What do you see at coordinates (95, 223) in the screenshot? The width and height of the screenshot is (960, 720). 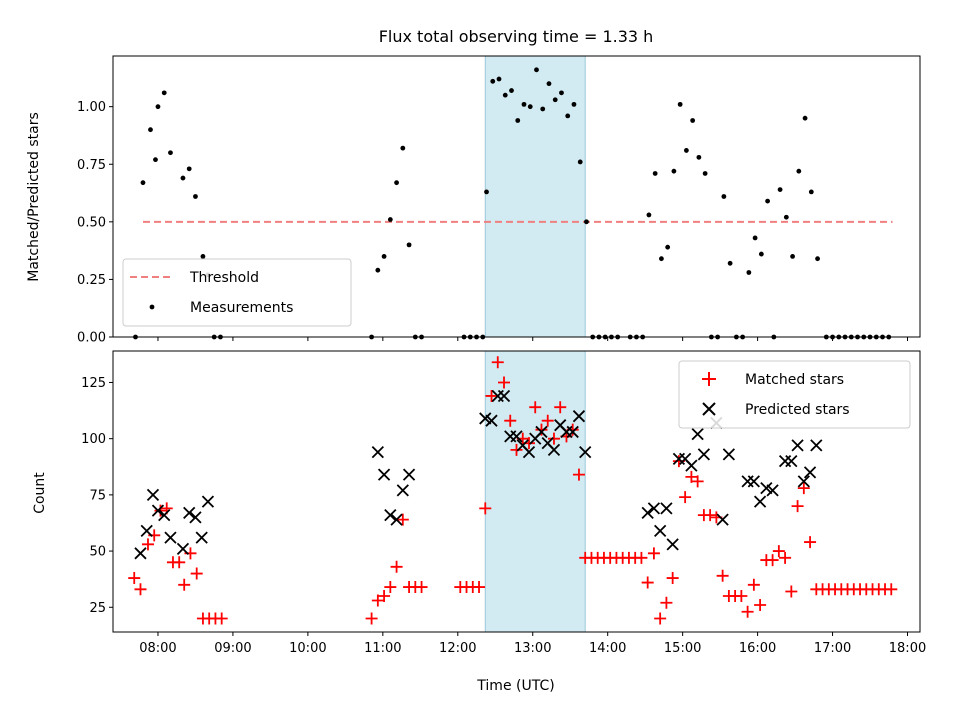 I see `top-panel-y-axis: 0.00 0.25 0.50 0.75 1.00` at bounding box center [95, 223].